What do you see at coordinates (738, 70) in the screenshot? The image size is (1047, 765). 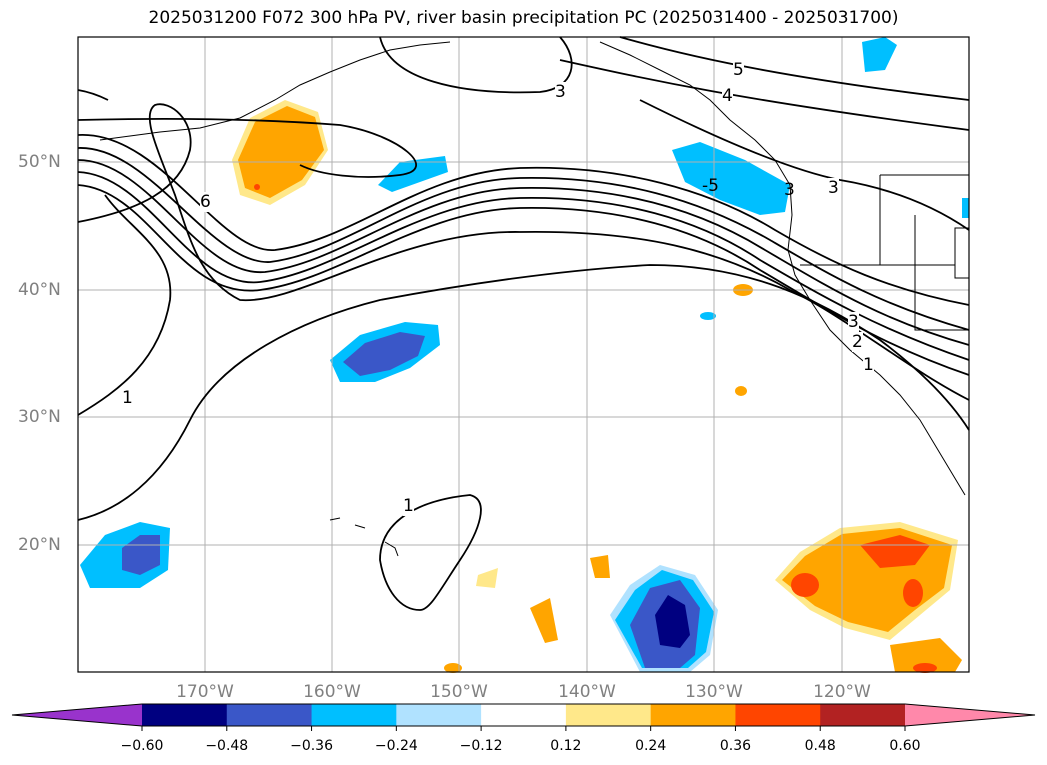 I see `contour-label: 5` at bounding box center [738, 70].